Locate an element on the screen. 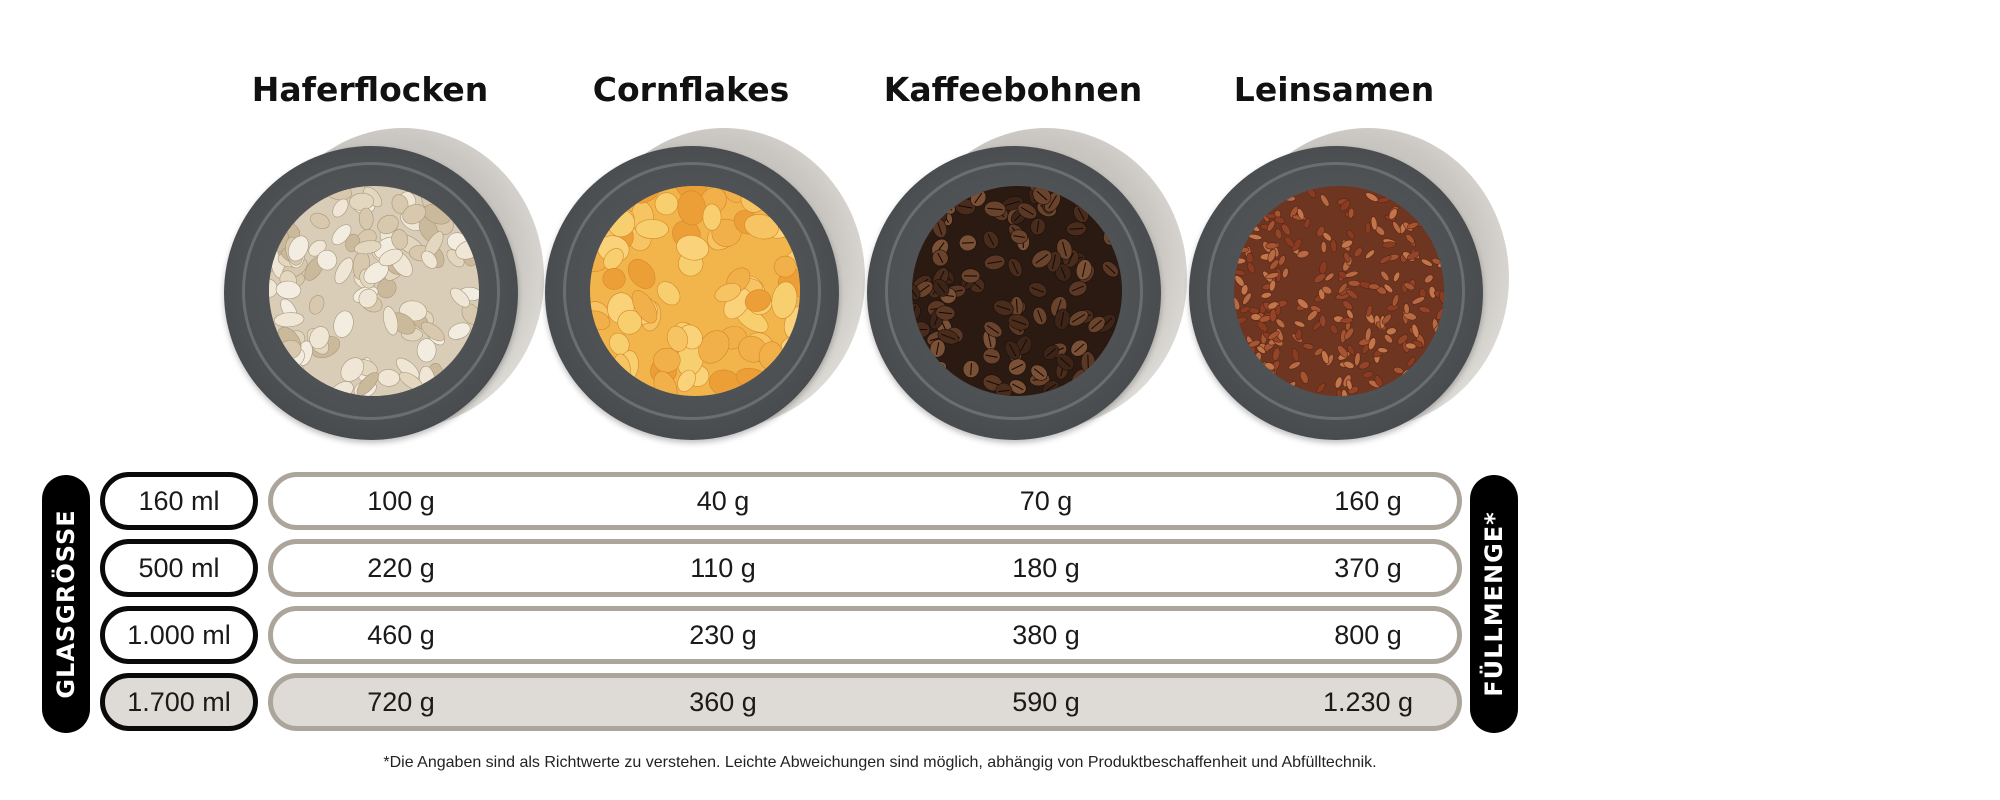  product-title-haferflocken: Haferflocken is located at coordinates (370, 89).